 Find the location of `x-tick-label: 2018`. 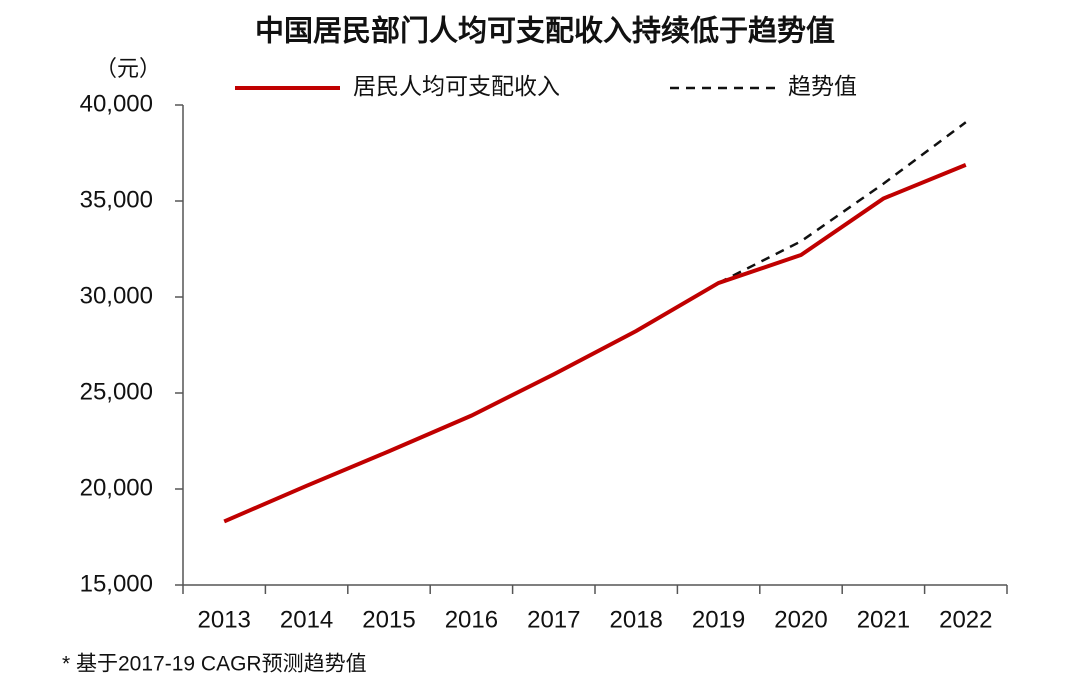

x-tick-label: 2018 is located at coordinates (636, 619).